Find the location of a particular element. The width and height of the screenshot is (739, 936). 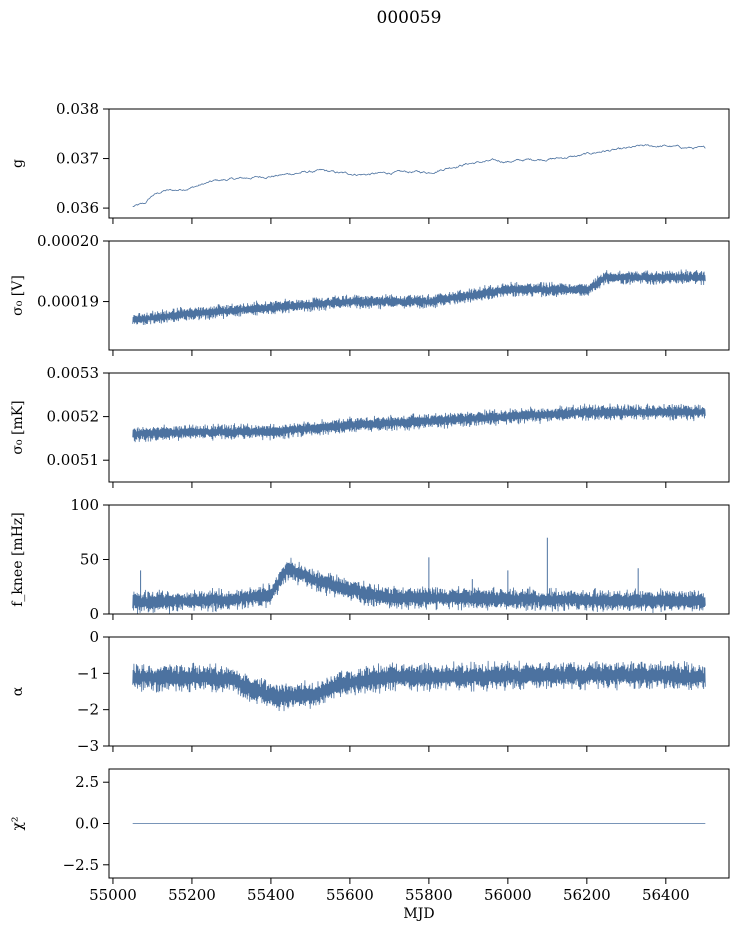

panel-1: 0.00019 0.00020 σ₀ [V] is located at coordinates (370, 294).